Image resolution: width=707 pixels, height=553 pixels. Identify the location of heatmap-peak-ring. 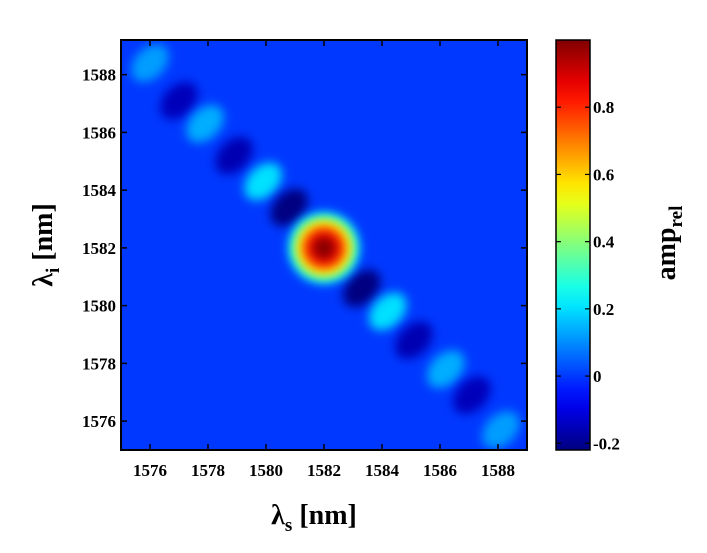
(324, 247).